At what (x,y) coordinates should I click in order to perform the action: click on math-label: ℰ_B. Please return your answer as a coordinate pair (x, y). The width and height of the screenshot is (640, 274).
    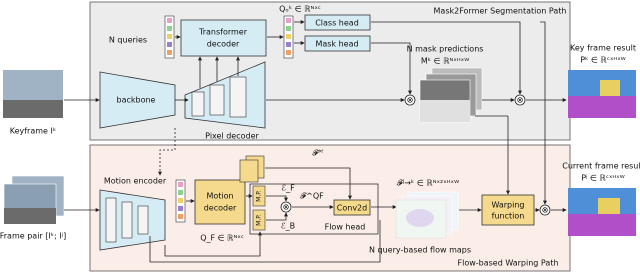
    Looking at the image, I should click on (288, 226).